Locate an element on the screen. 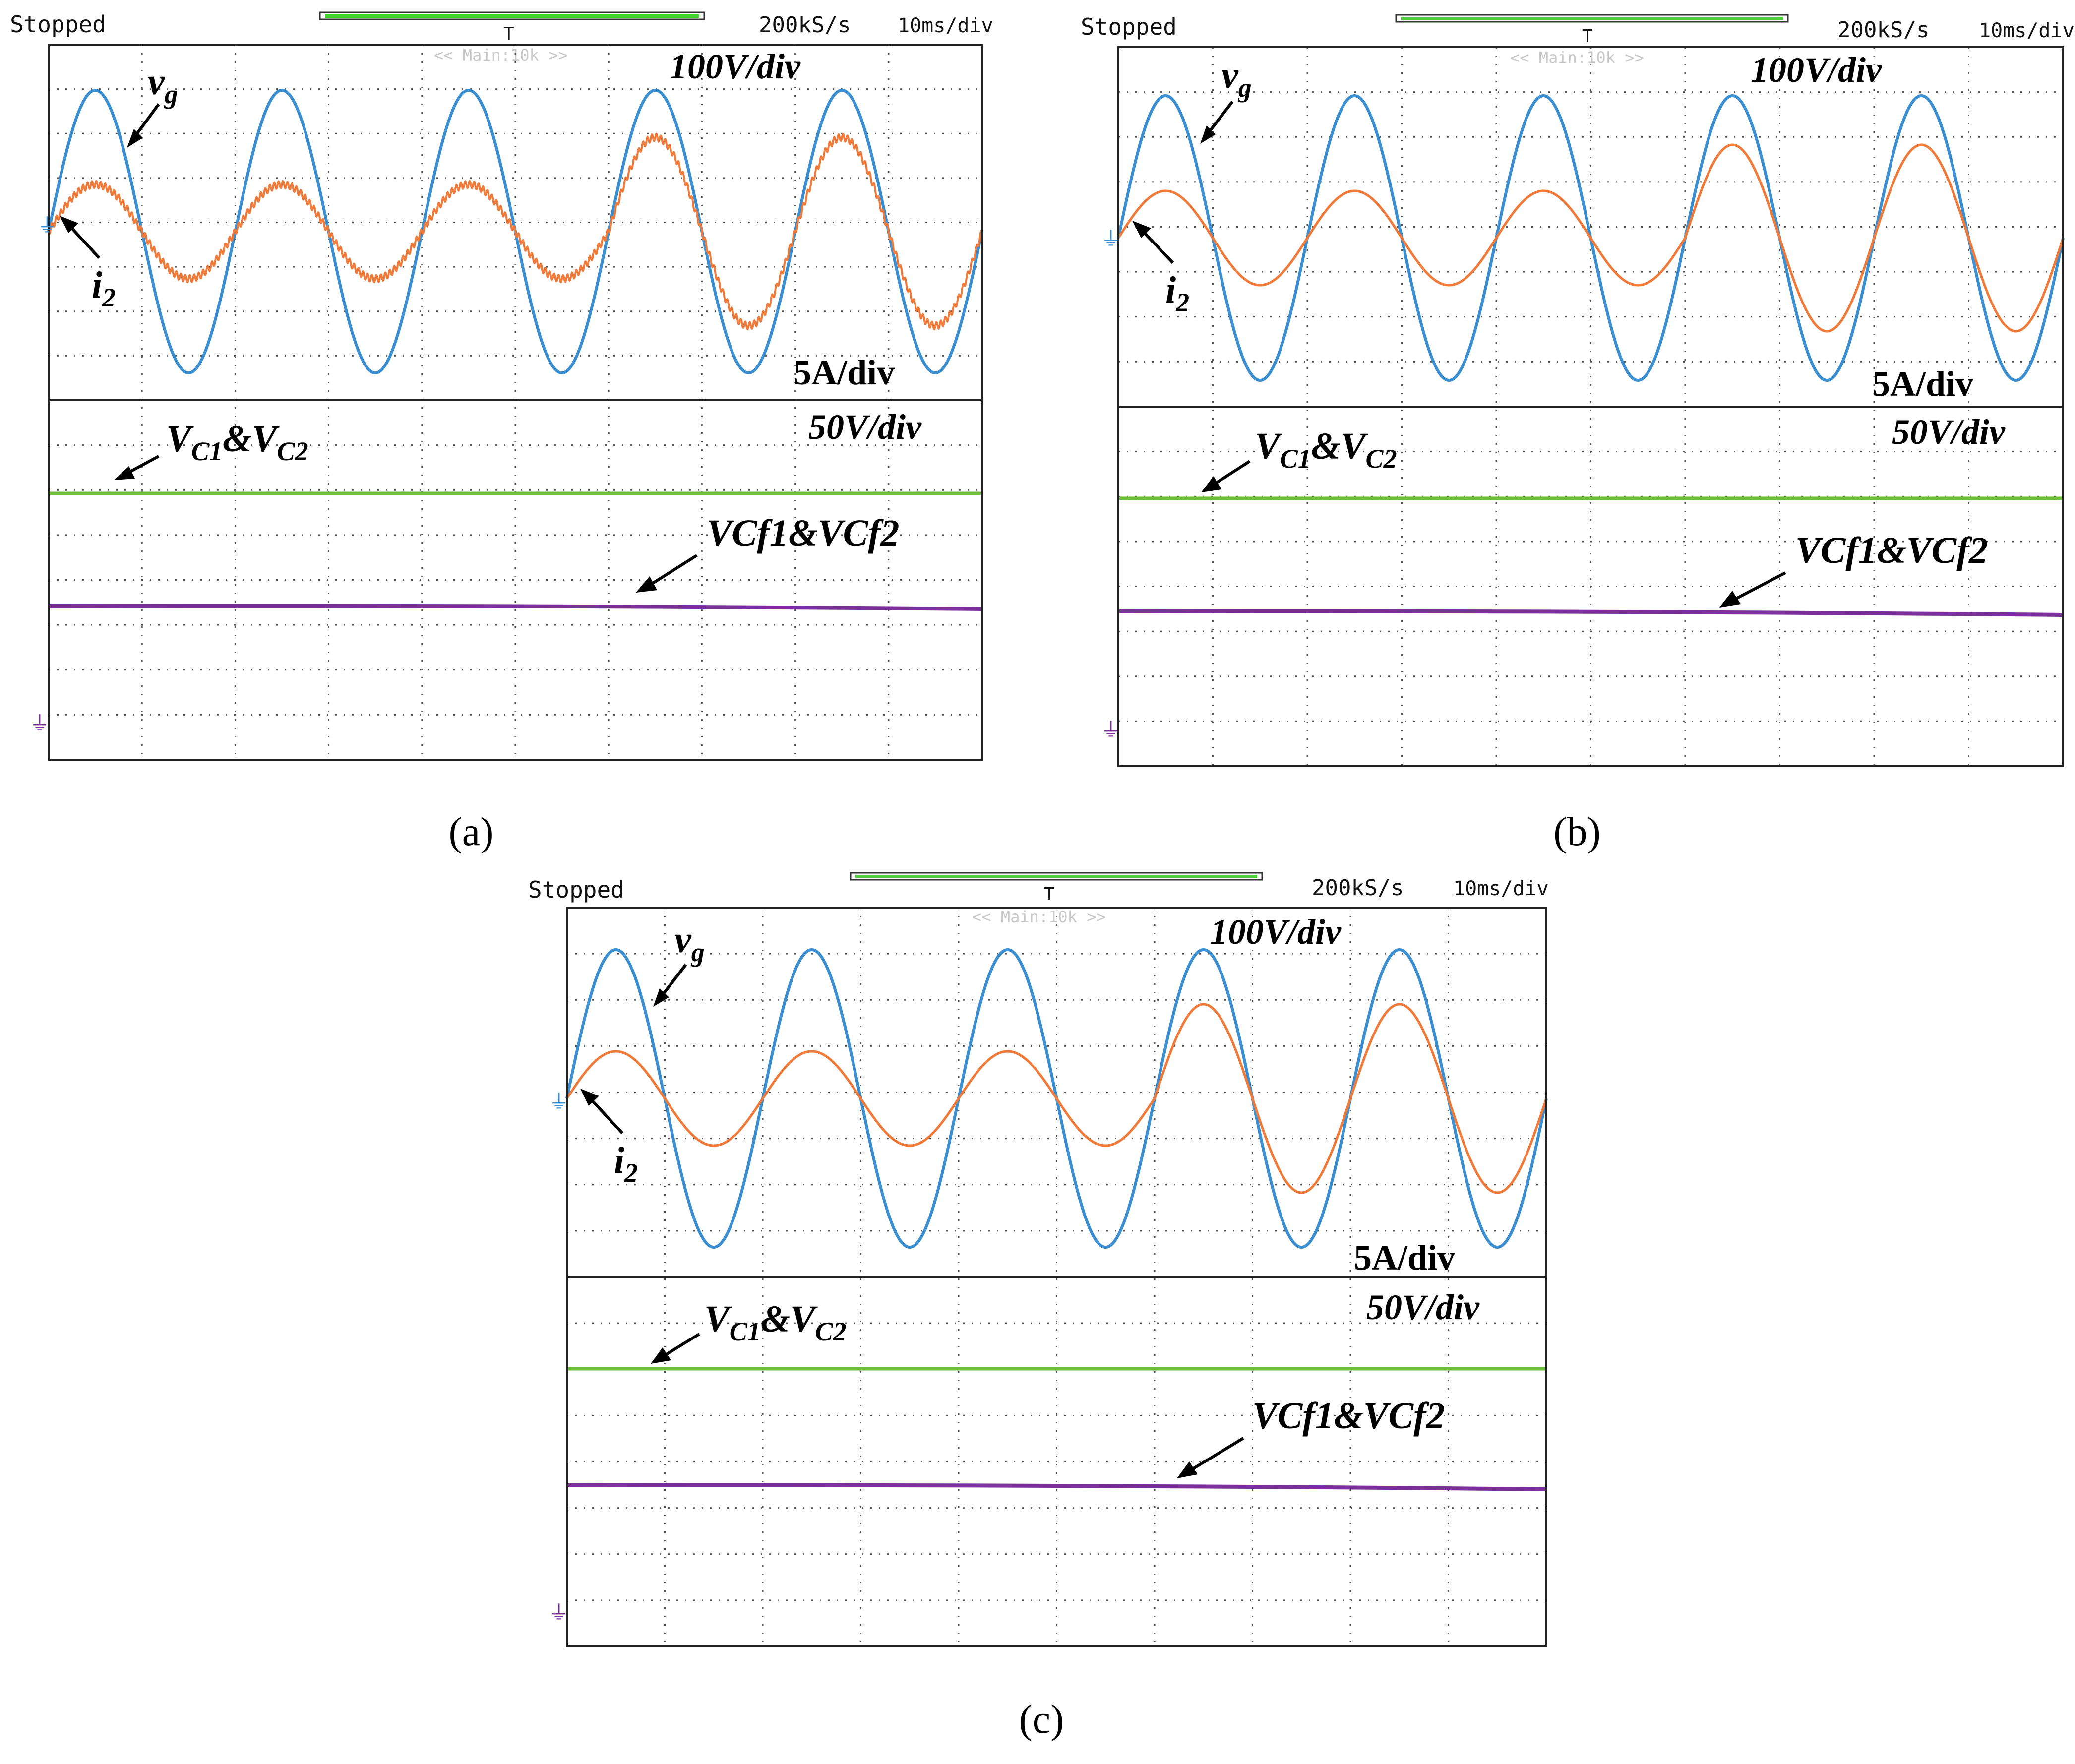 This screenshot has width=2075, height=1764. vcf-label: VCf1&VCf2 is located at coordinates (1891, 550).